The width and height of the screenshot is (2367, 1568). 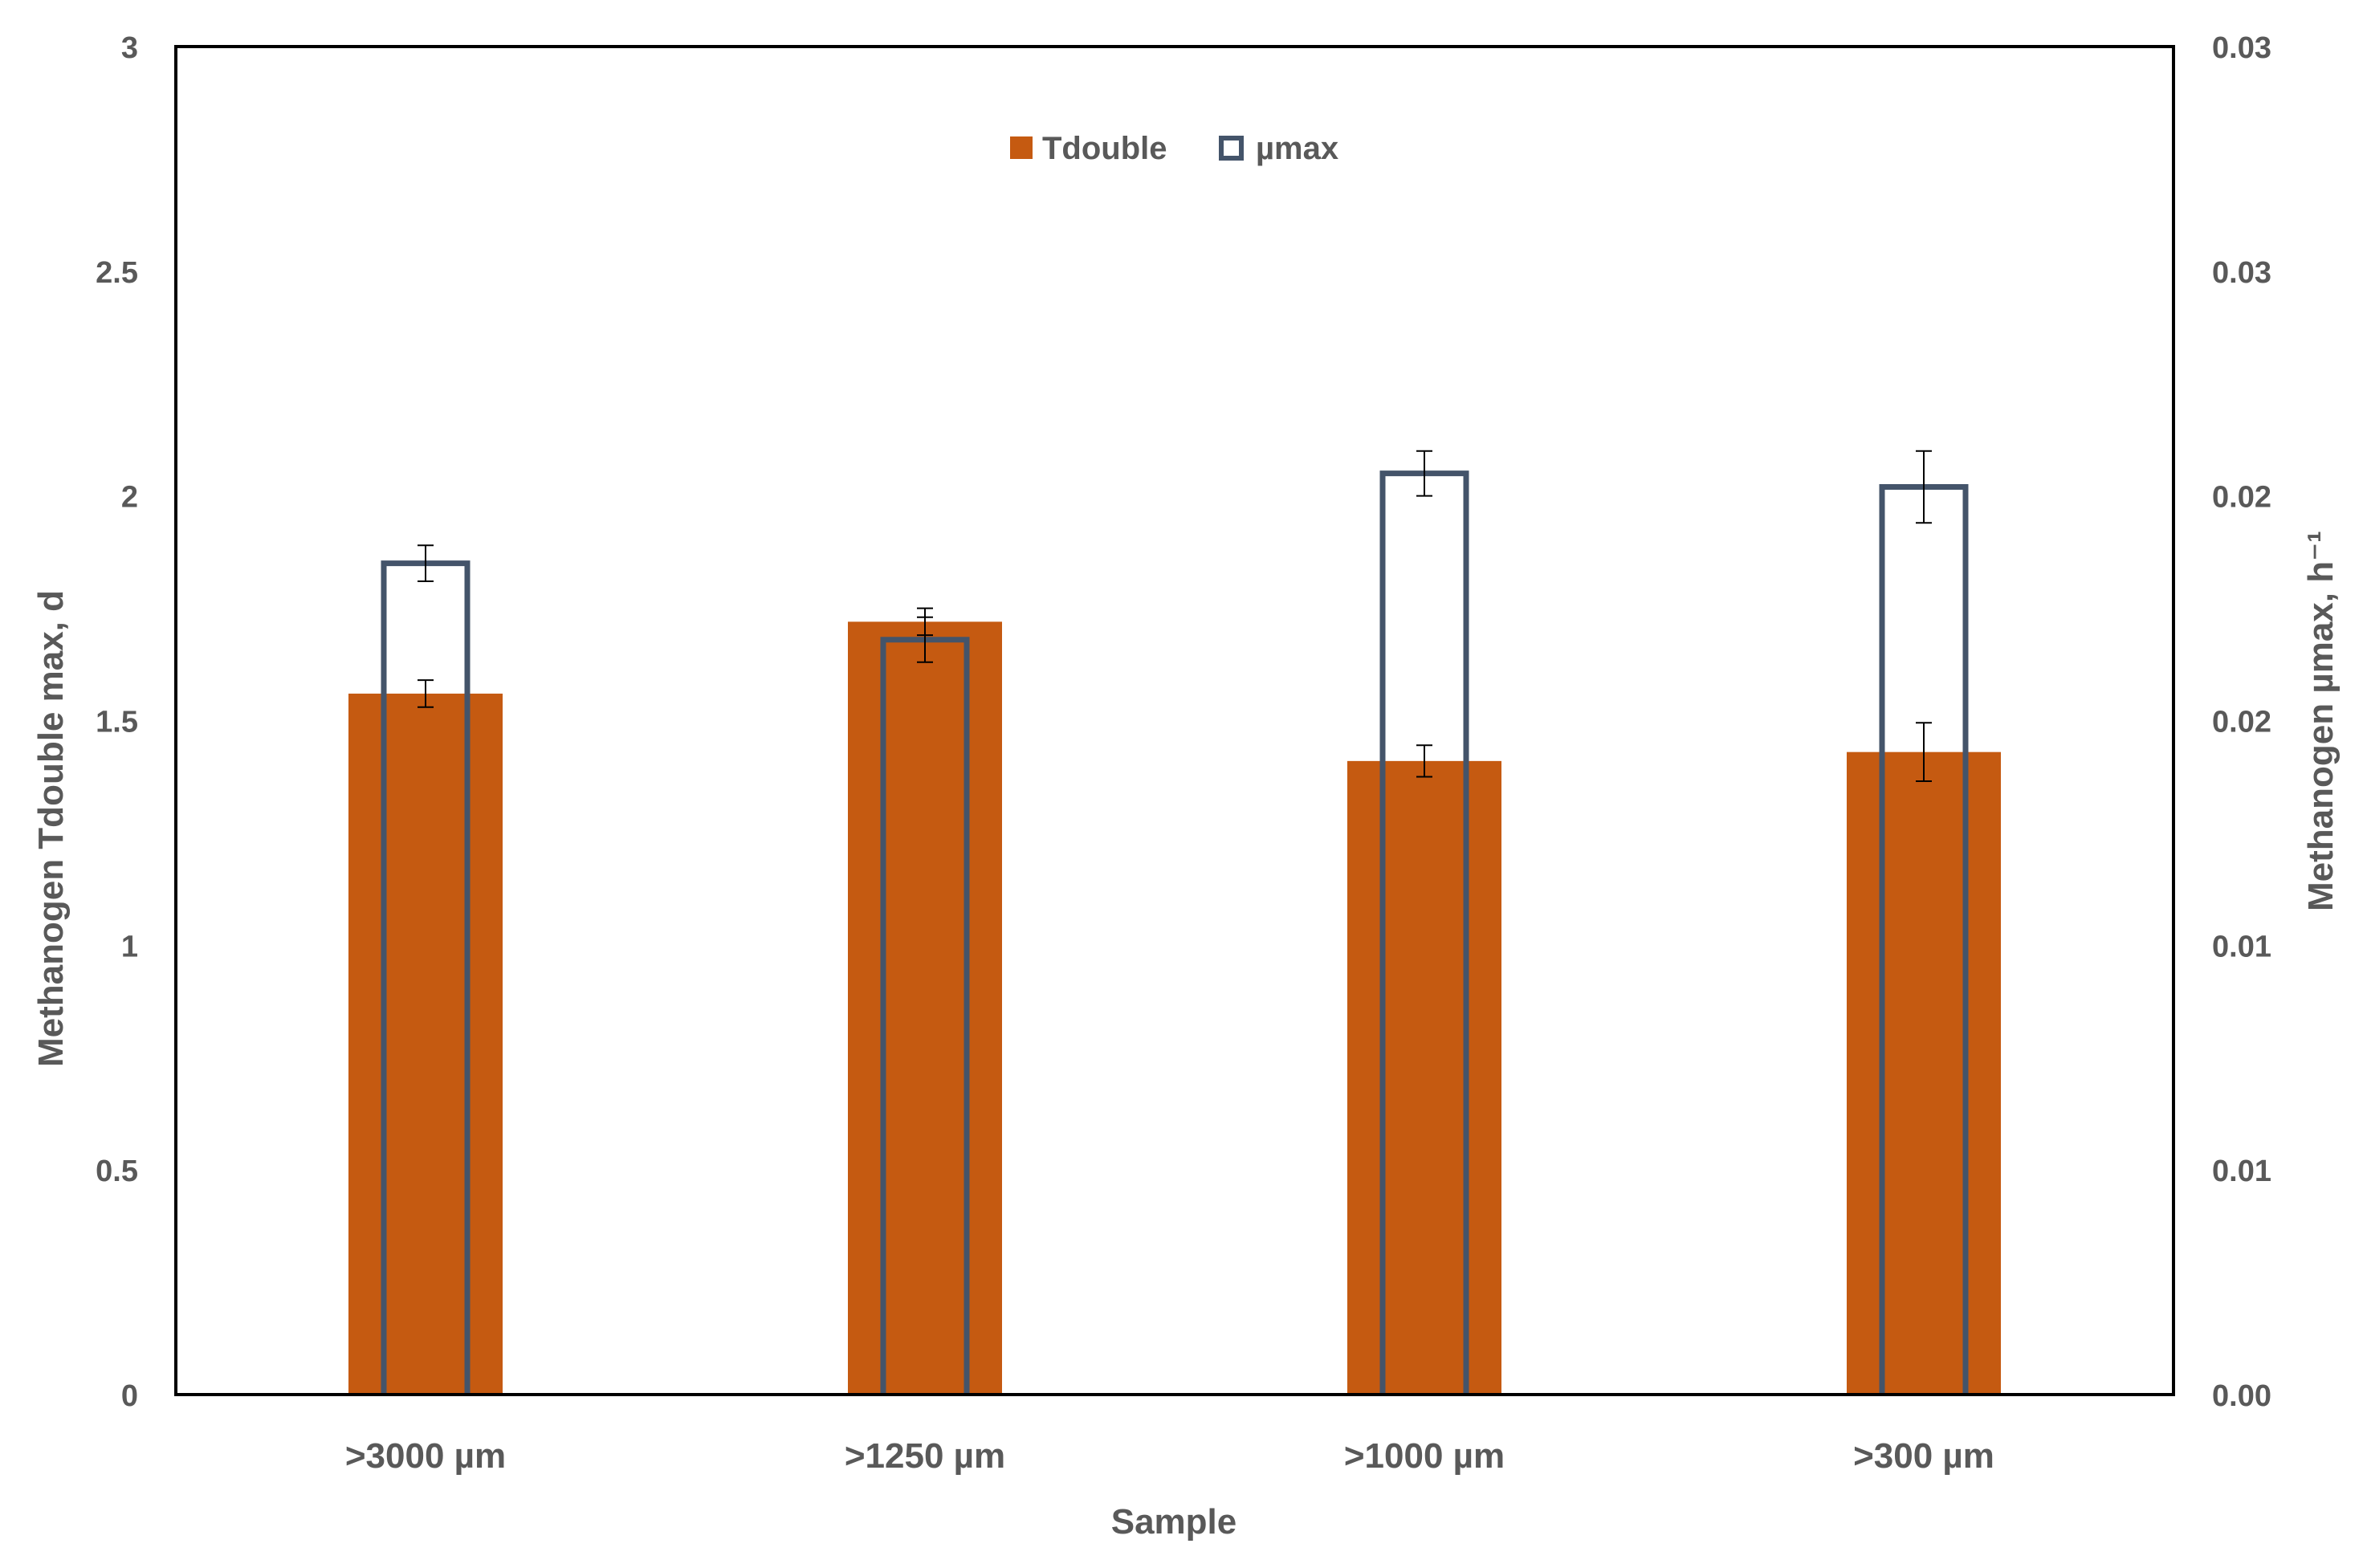 What do you see at coordinates (1924, 752) in the screenshot?
I see `tdouble-error-300-m` at bounding box center [1924, 752].